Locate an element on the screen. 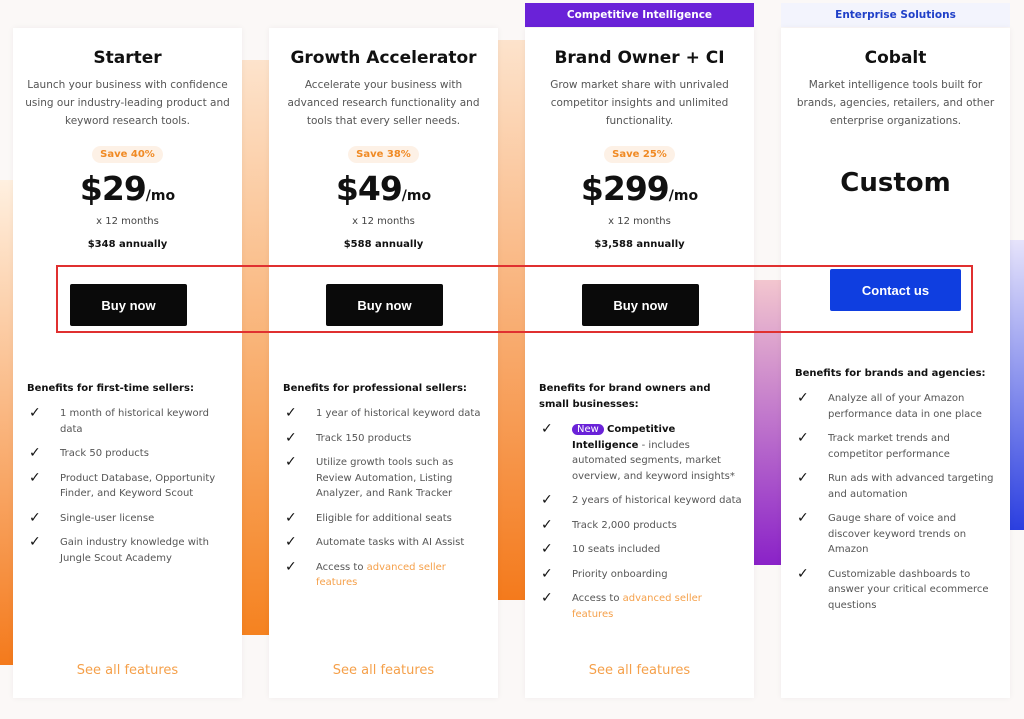  list-item: ✓ Track 150 products is located at coordinates (385, 438).